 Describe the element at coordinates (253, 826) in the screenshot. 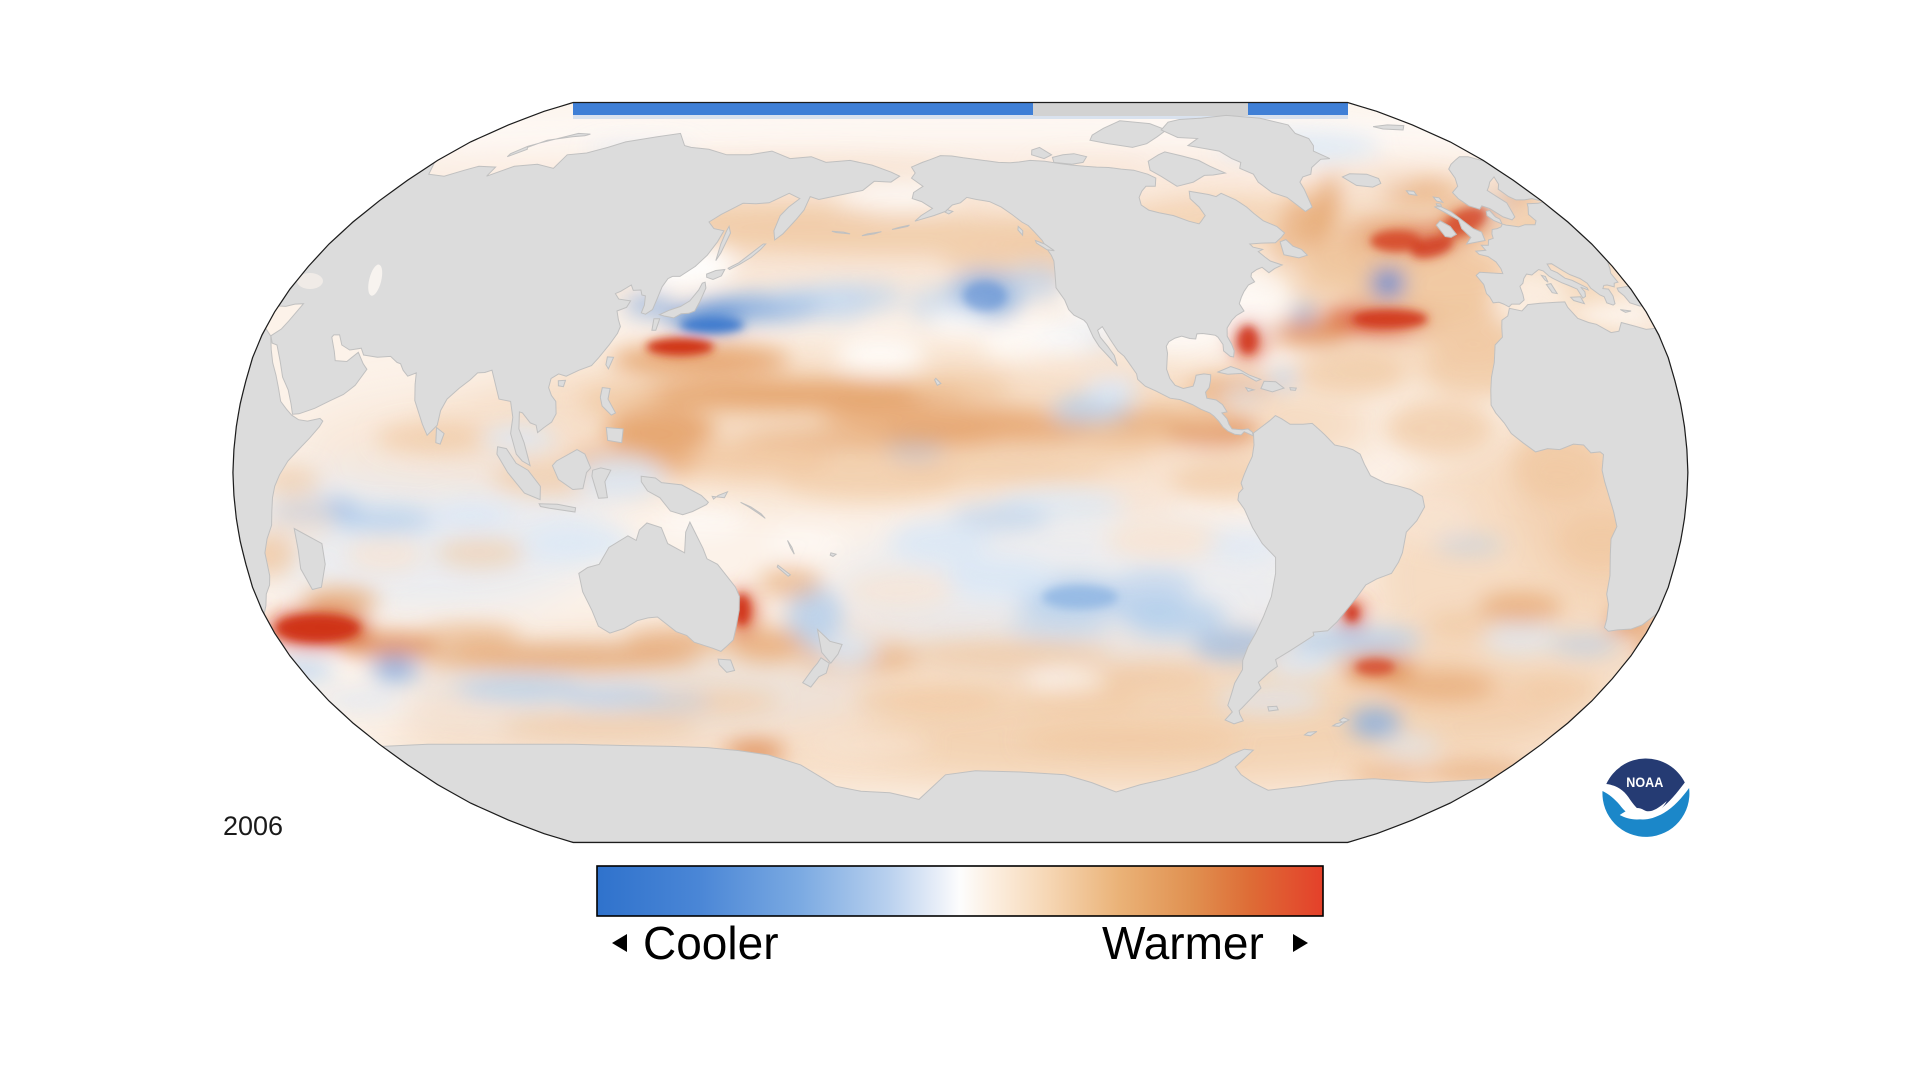

I see `svg-text: 2006` at that location.